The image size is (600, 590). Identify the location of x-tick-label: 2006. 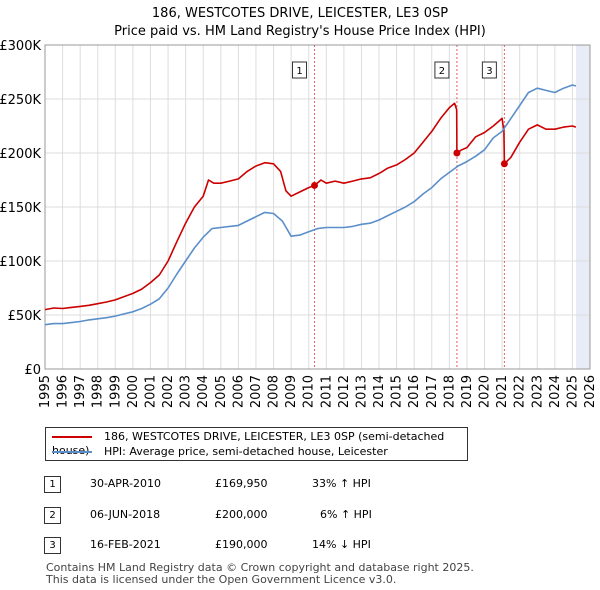
(238, 391).